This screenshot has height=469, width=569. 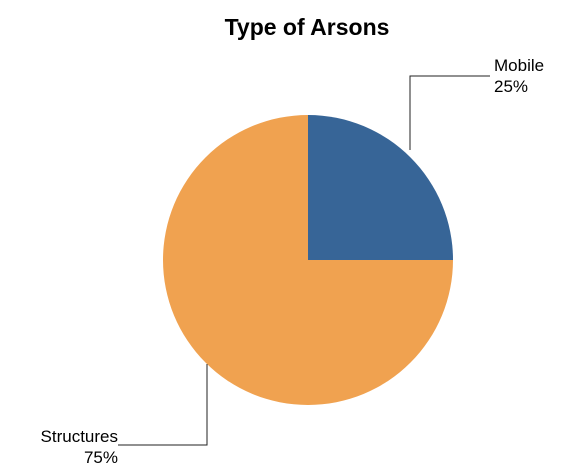 I want to click on slice-label-structures: Structures, so click(x=79, y=436).